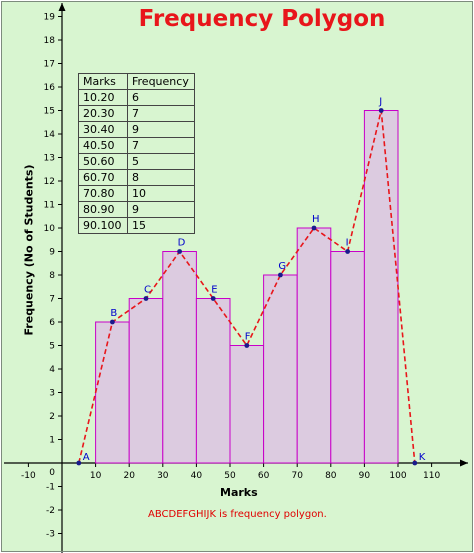  I want to click on y-axis-label: Frequency (No of Students), so click(29, 250).